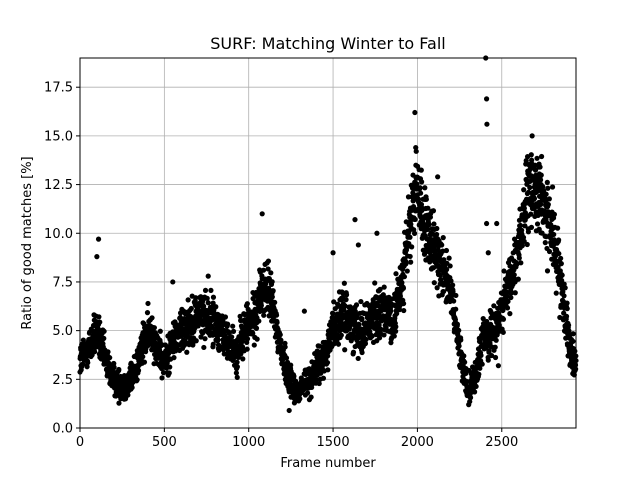 The width and height of the screenshot is (640, 480). What do you see at coordinates (248, 442) in the screenshot?
I see `x-tick-label: 1000` at bounding box center [248, 442].